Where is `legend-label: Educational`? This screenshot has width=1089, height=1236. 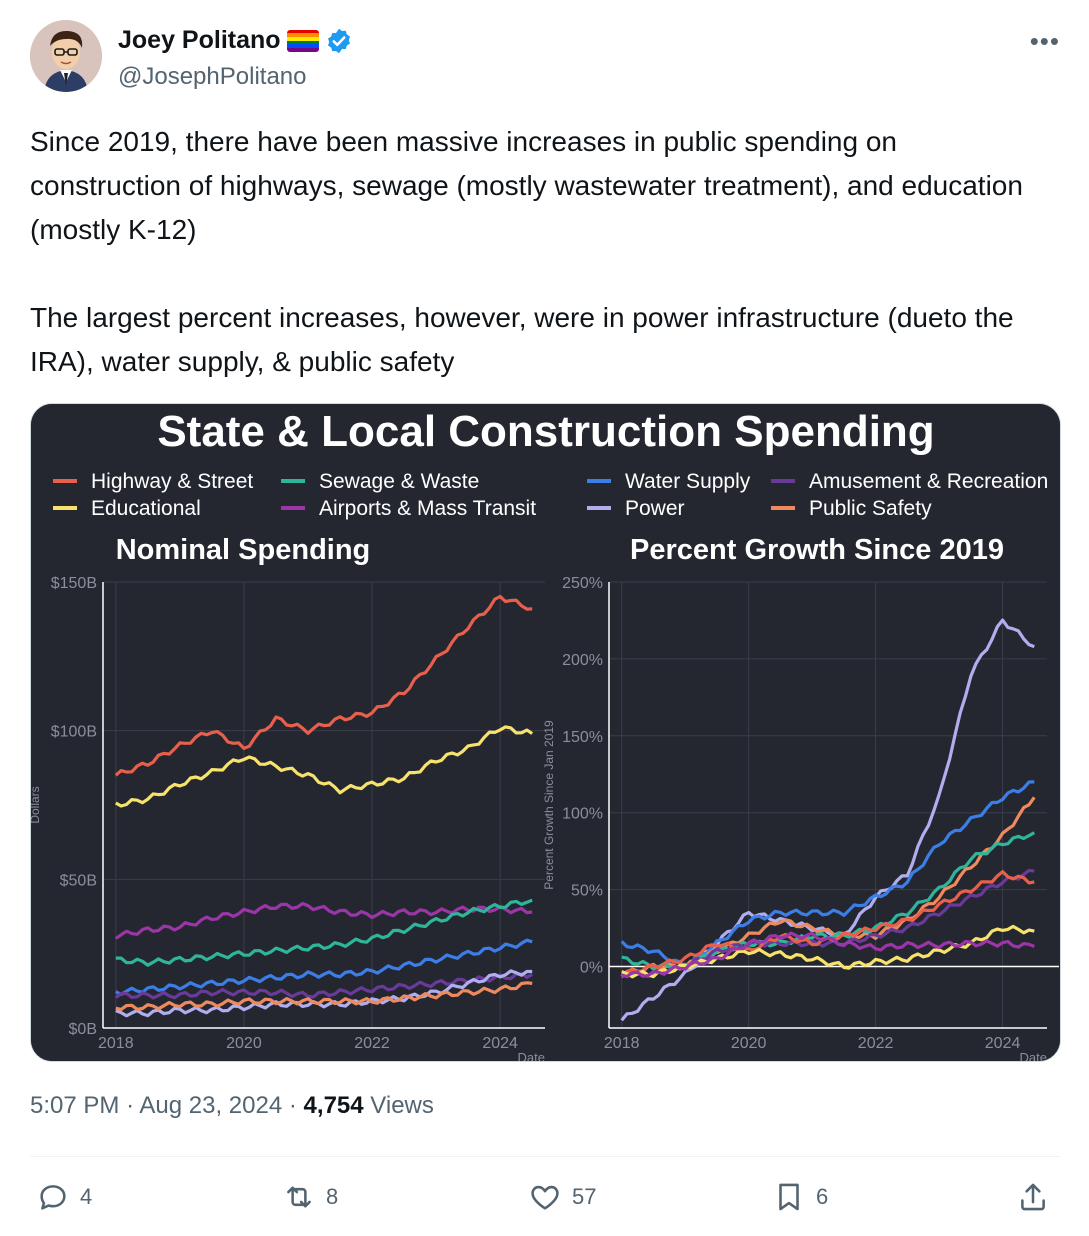 legend-label: Educational is located at coordinates (146, 508).